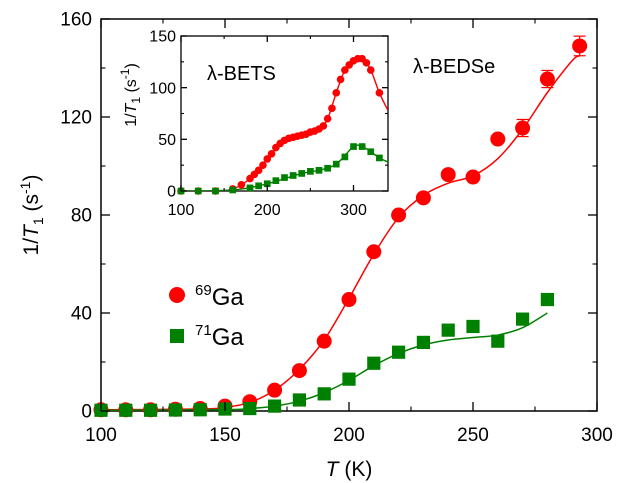 The height and width of the screenshot is (483, 628). Describe the element at coordinates (241, 74) in the screenshot. I see `inset-annotation-label: λ-BETS` at that location.